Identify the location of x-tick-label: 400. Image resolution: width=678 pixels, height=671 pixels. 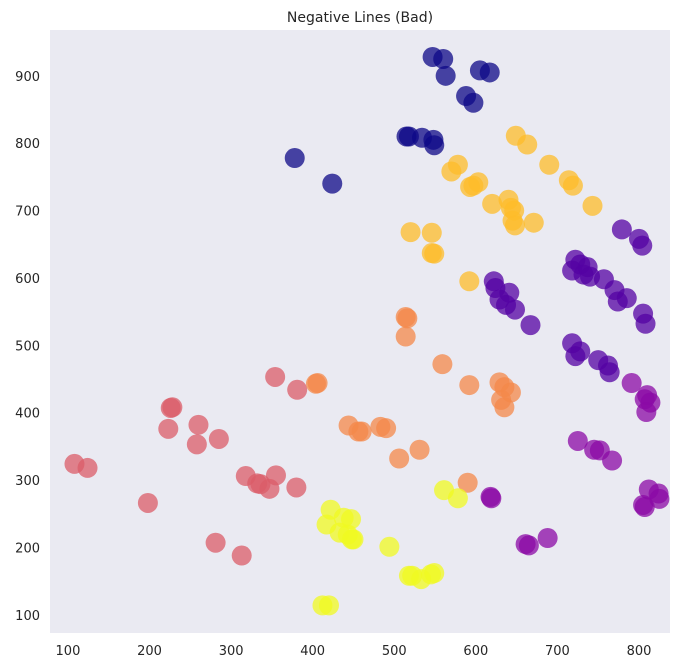
(312, 651).